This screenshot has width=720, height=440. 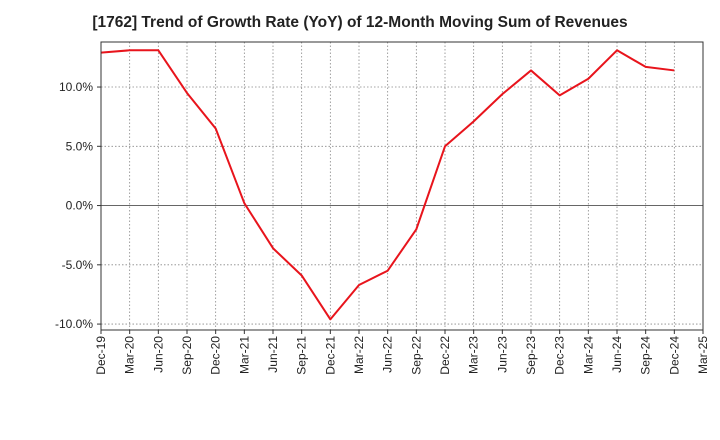 What do you see at coordinates (80, 146) in the screenshot?
I see `y-tick-label: 5.0%` at bounding box center [80, 146].